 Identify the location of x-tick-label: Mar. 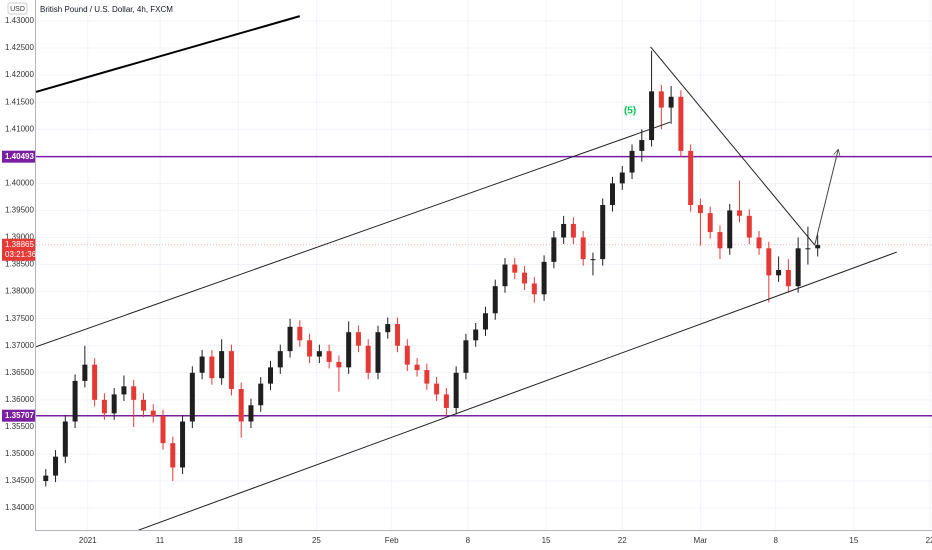
(701, 540).